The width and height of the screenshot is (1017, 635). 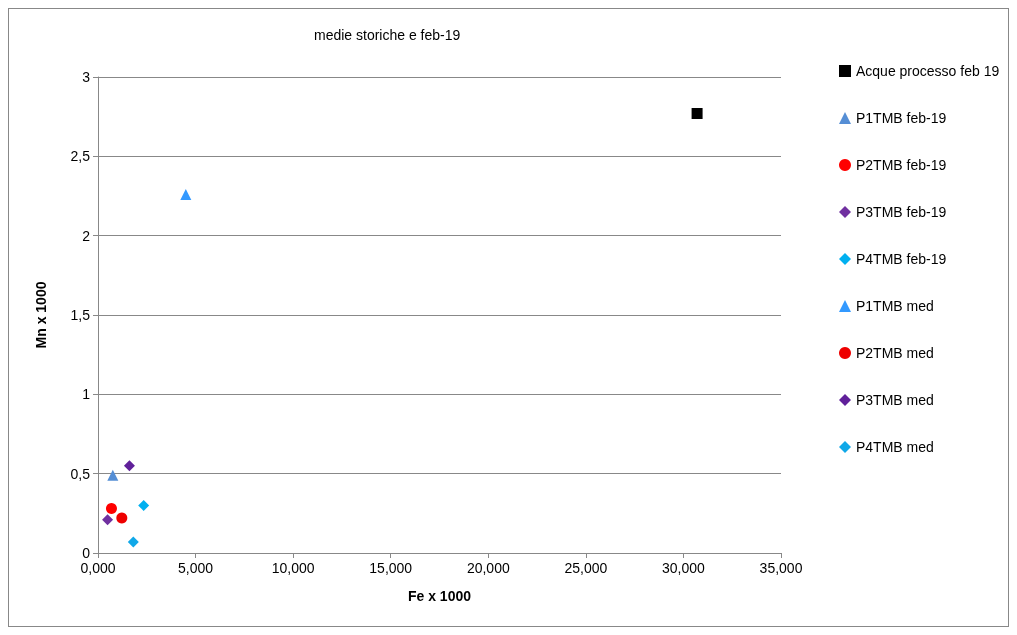 What do you see at coordinates (391, 568) in the screenshot?
I see `x-tick-label: 15,000` at bounding box center [391, 568].